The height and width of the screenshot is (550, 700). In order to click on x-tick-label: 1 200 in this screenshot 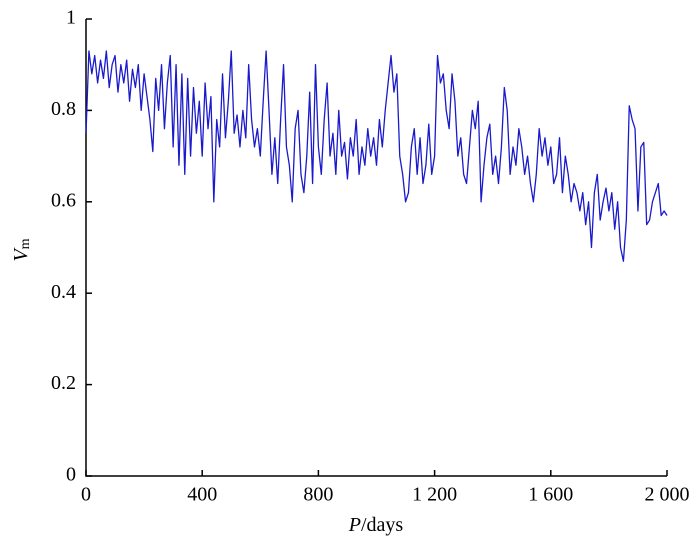, I will do `click(434, 495)`.